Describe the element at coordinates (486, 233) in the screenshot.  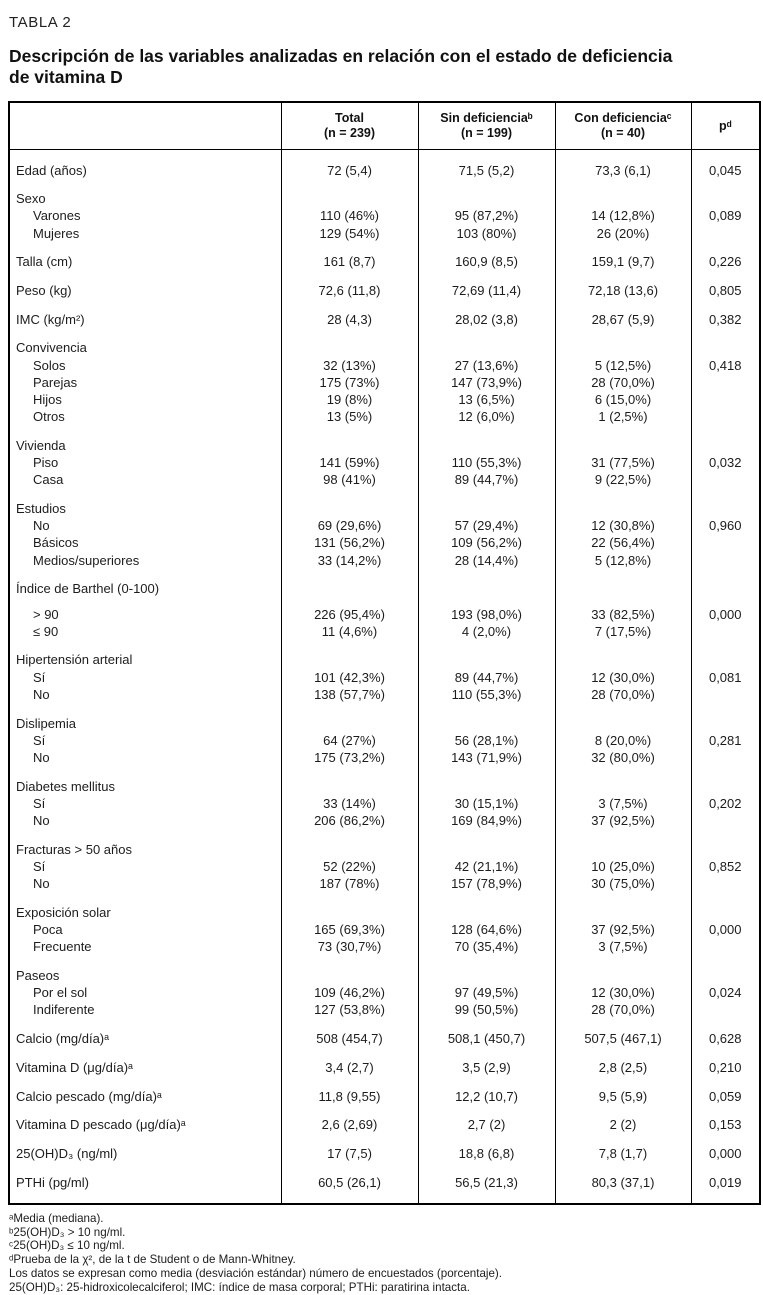
I see `cell-sin-deficiencia: 103 (80%)` at that location.